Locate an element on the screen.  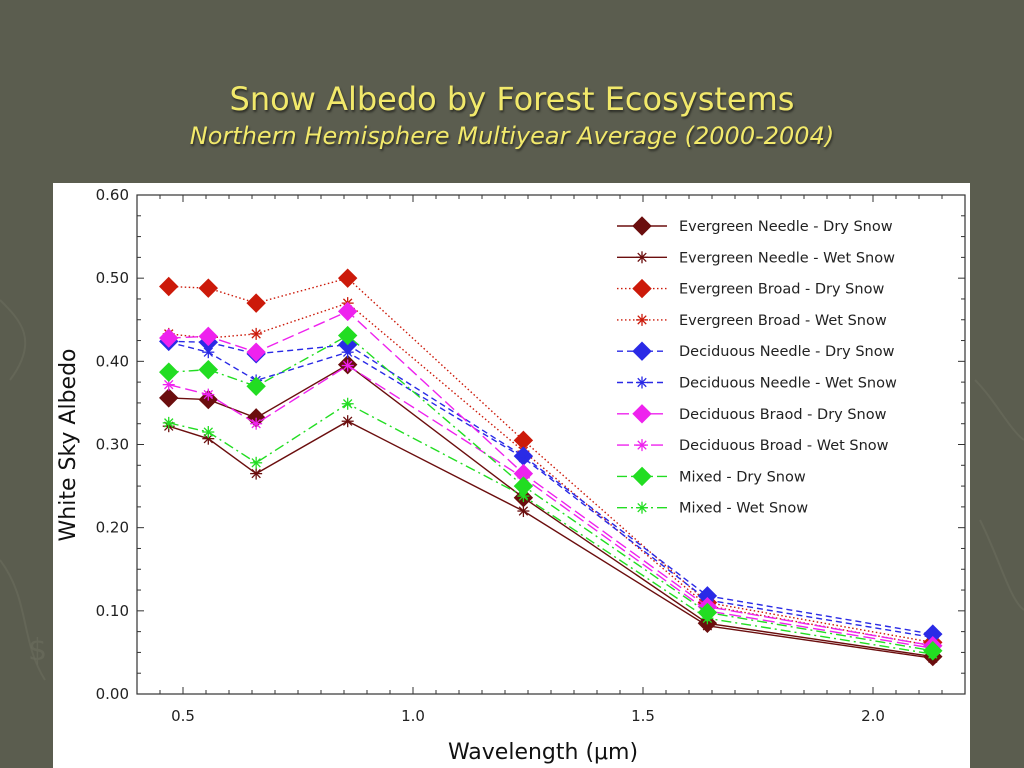
legend-label: Evergreen Broad - Wet Snow is located at coordinates (783, 321).